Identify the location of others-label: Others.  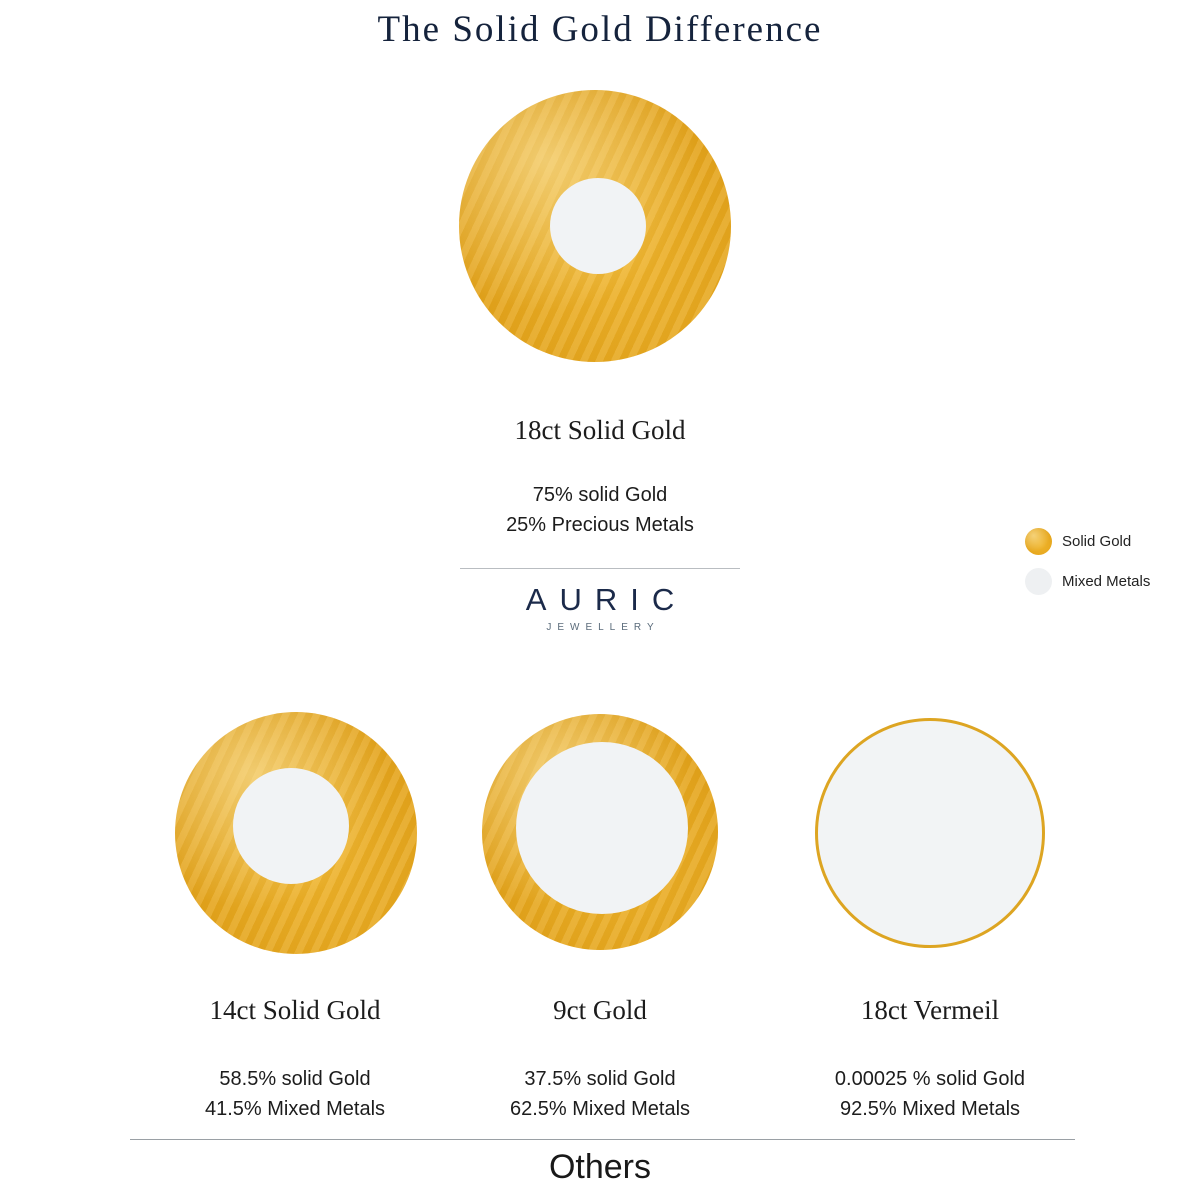
(600, 1167).